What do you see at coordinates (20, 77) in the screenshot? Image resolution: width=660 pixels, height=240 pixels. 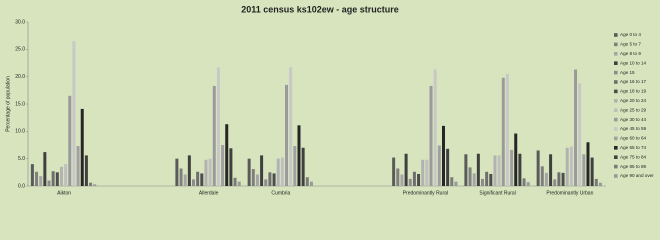 I see `y-tick-label: 20.0` at bounding box center [20, 77].